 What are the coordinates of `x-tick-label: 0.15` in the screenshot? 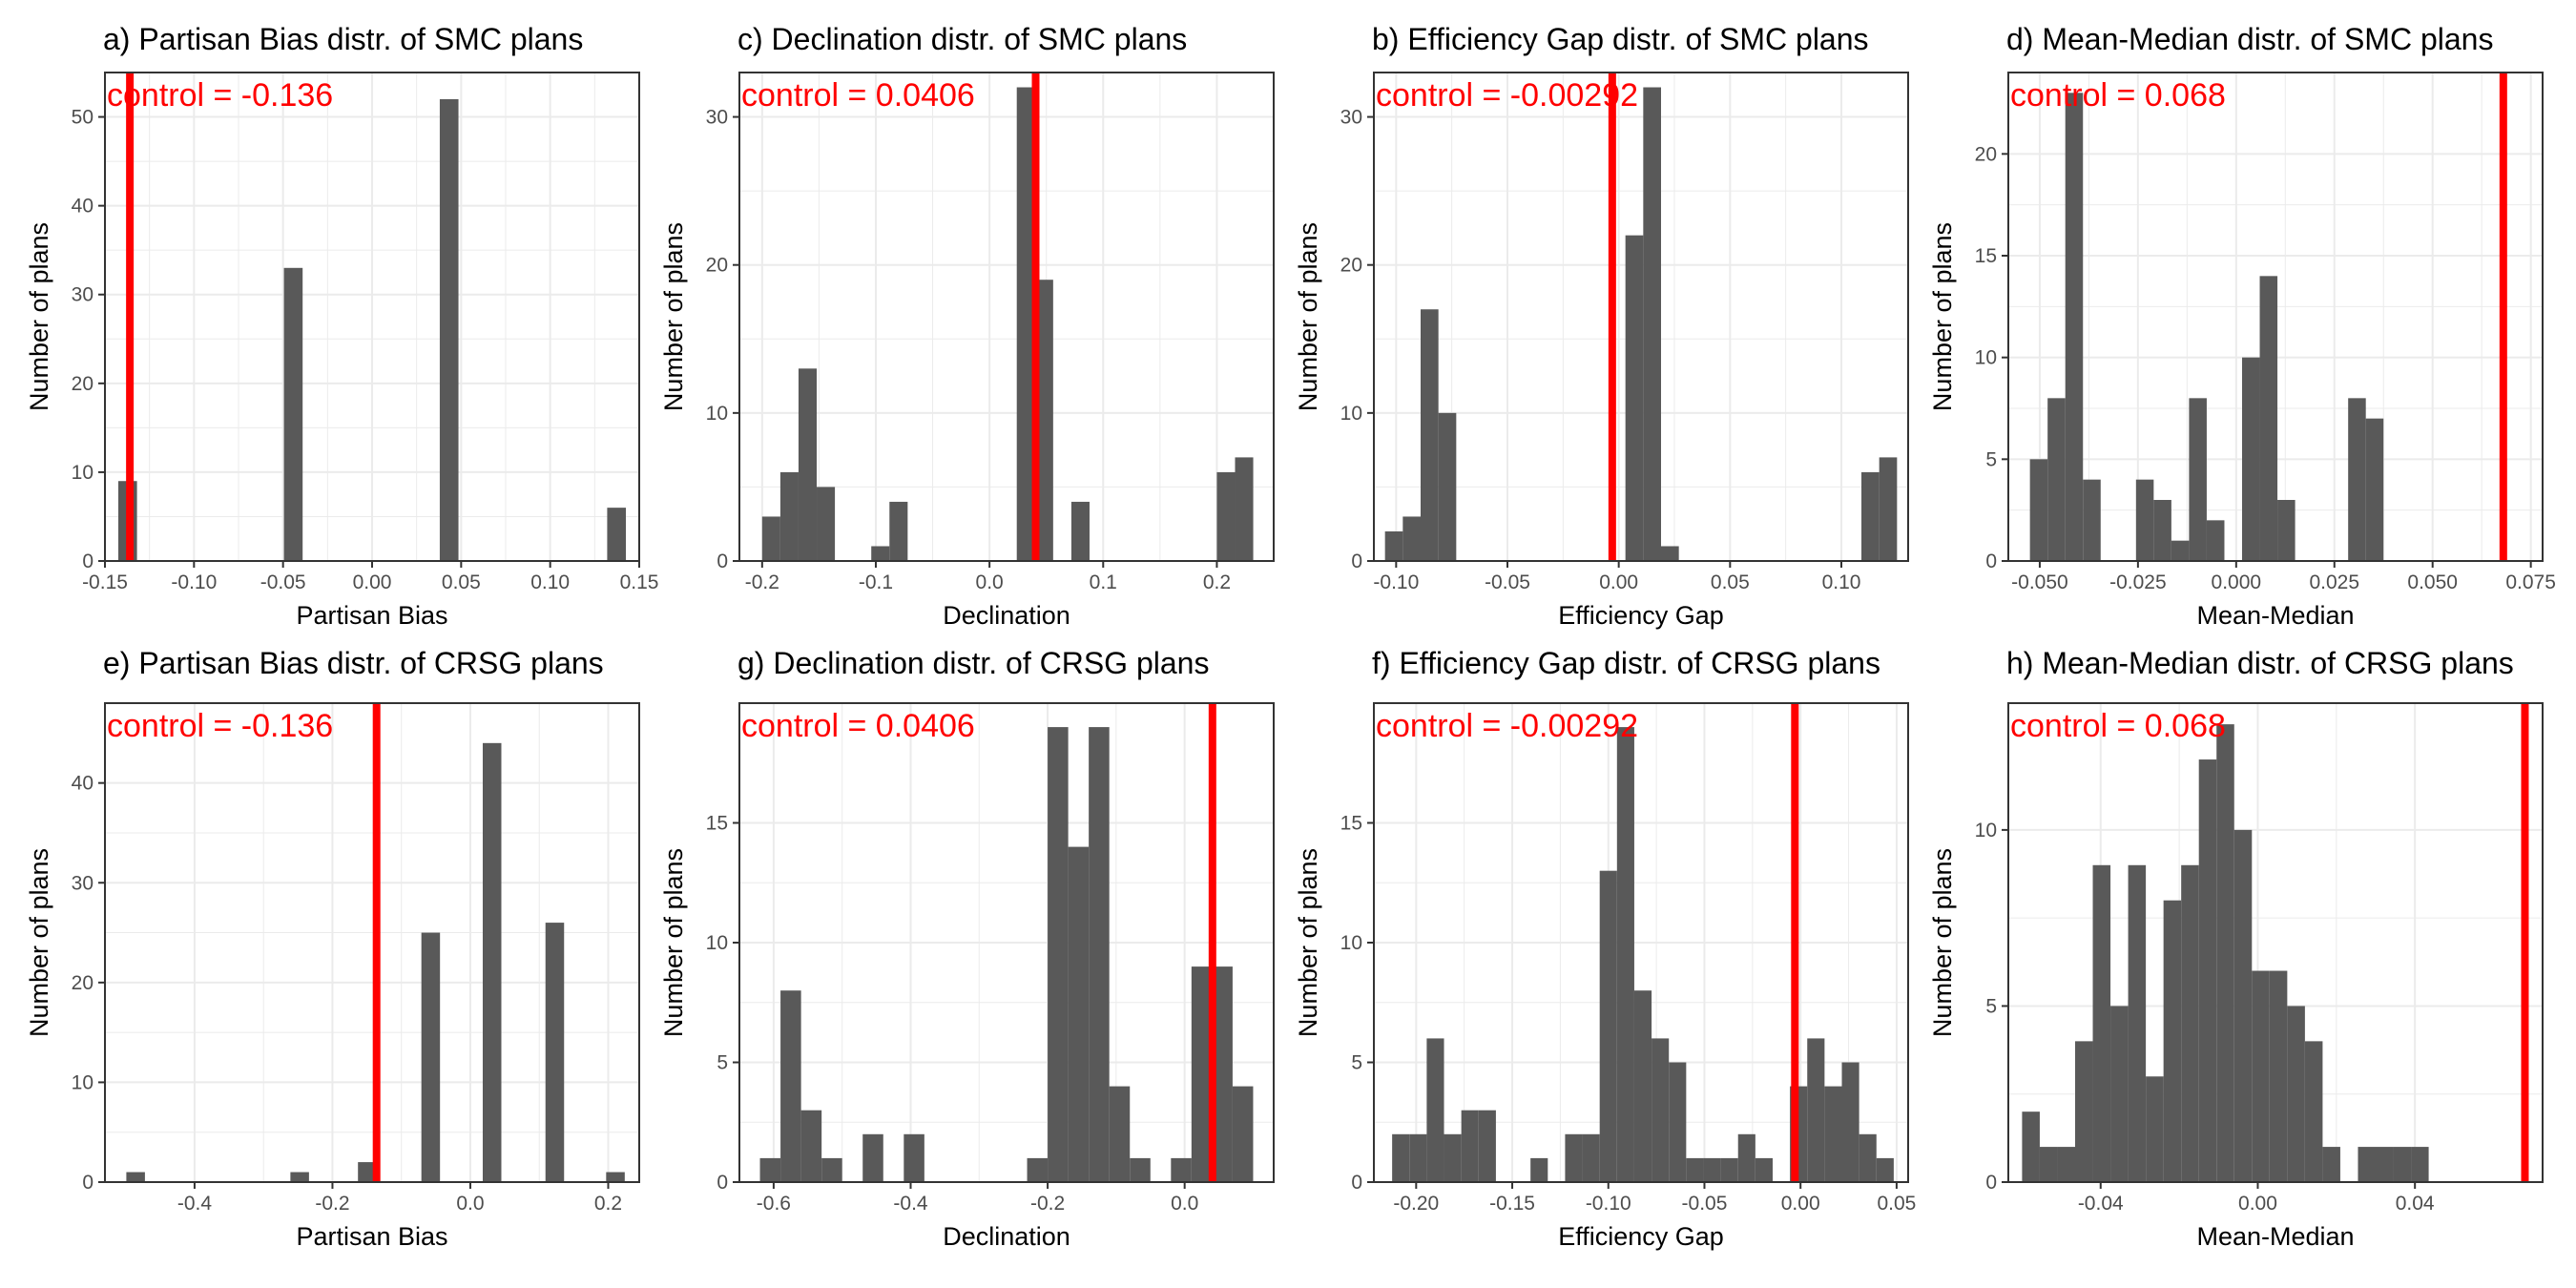 It's located at (639, 582).